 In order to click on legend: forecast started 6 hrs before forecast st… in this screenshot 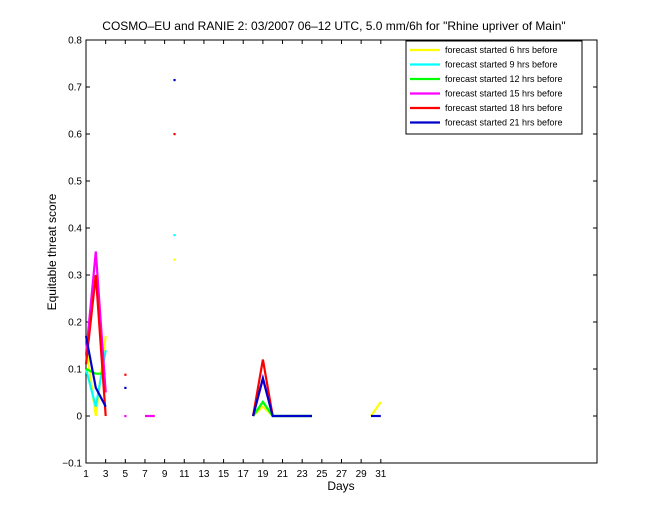, I will do `click(494, 87)`.